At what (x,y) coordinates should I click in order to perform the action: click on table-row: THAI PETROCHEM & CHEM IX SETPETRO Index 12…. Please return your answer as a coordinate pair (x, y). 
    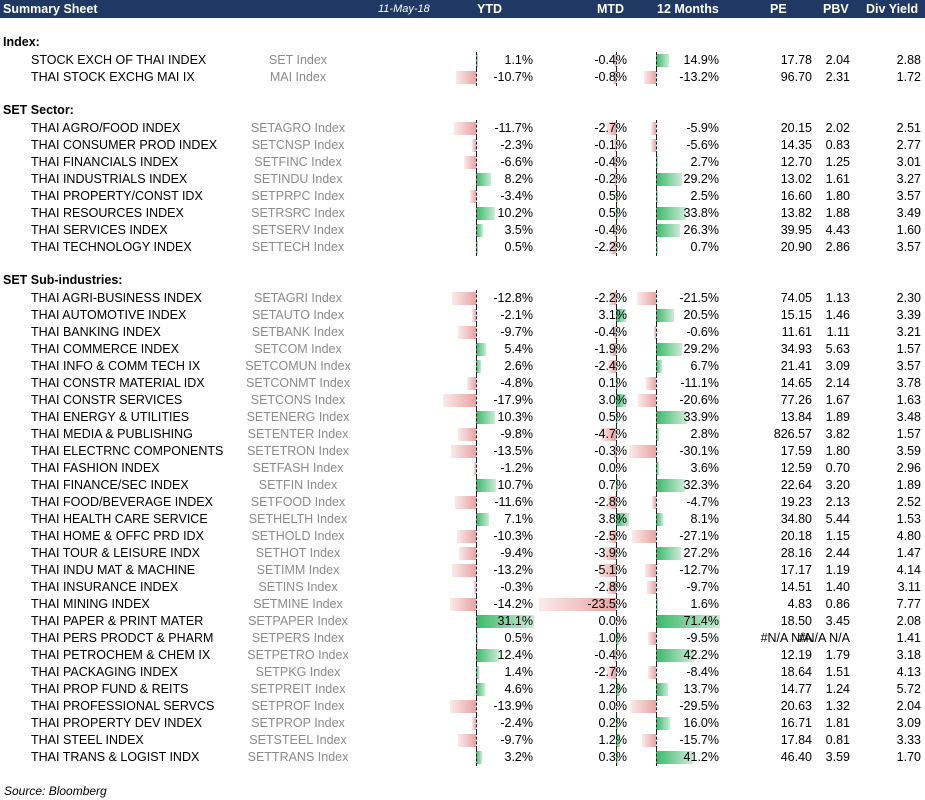
    Looking at the image, I should click on (462, 655).